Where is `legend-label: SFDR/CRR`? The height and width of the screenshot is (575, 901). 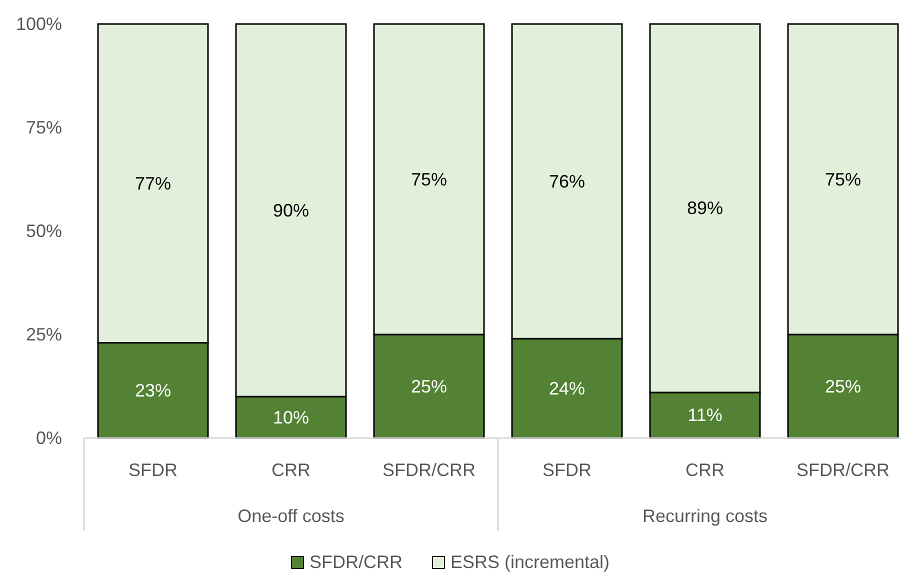 legend-label: SFDR/CRR is located at coordinates (355, 562).